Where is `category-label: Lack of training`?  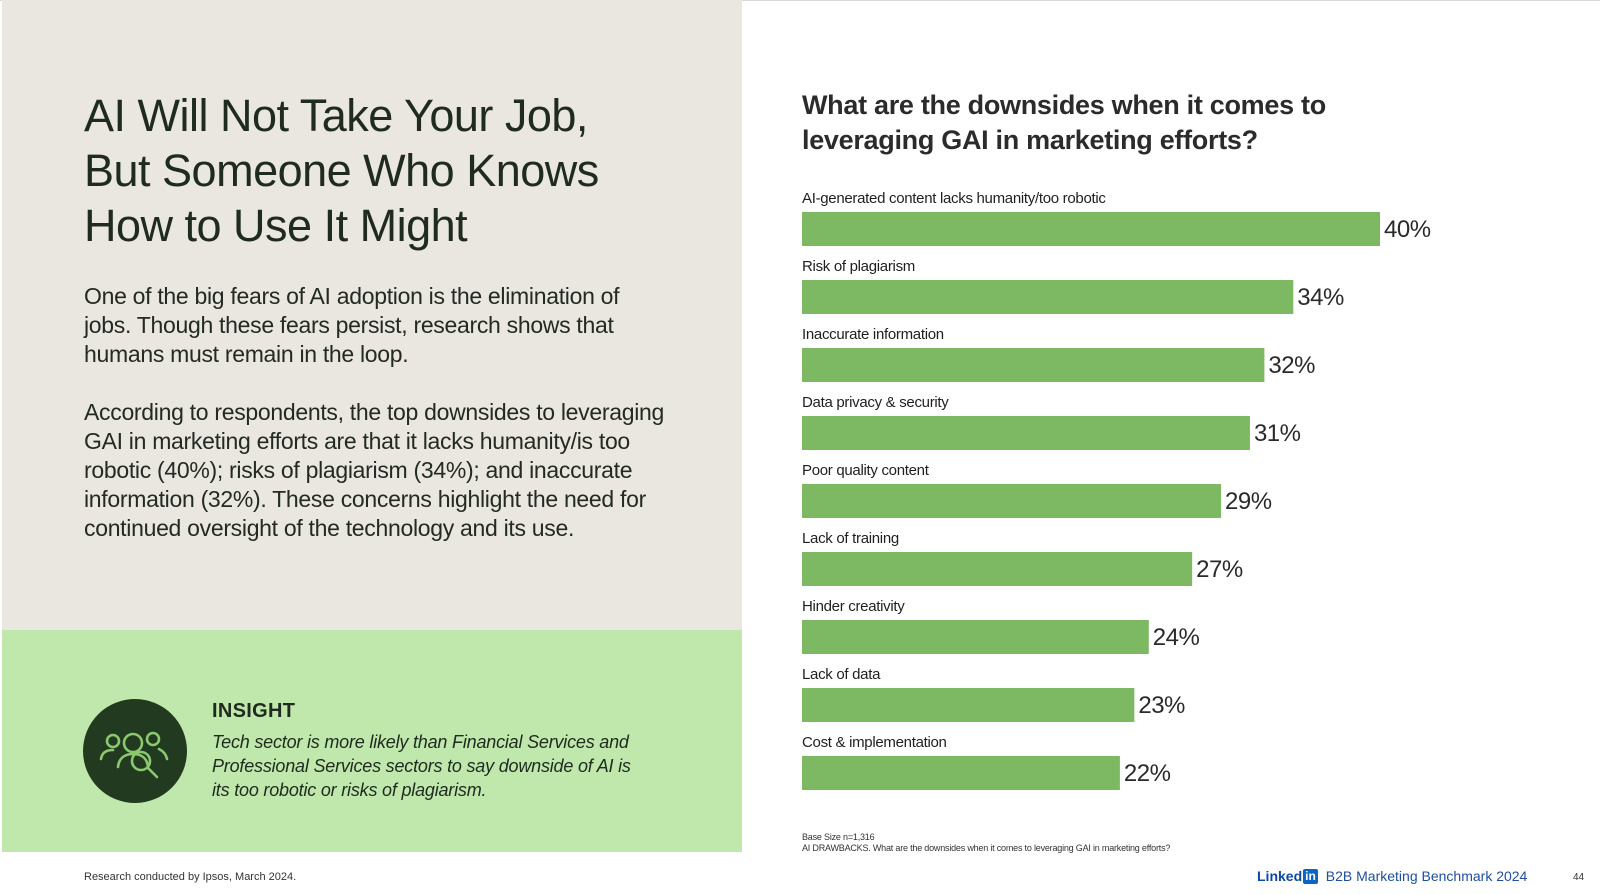 category-label: Lack of training is located at coordinates (850, 538).